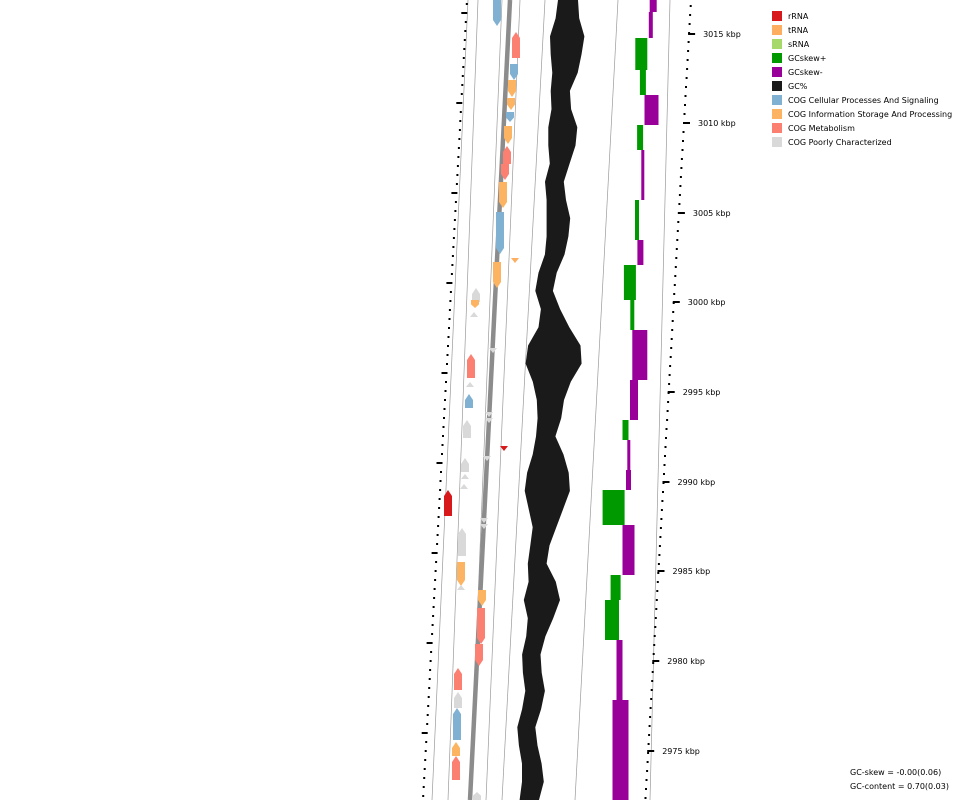  Describe the element at coordinates (862, 86) in the screenshot. I see `legend-item-gc-percent: GC%` at that location.